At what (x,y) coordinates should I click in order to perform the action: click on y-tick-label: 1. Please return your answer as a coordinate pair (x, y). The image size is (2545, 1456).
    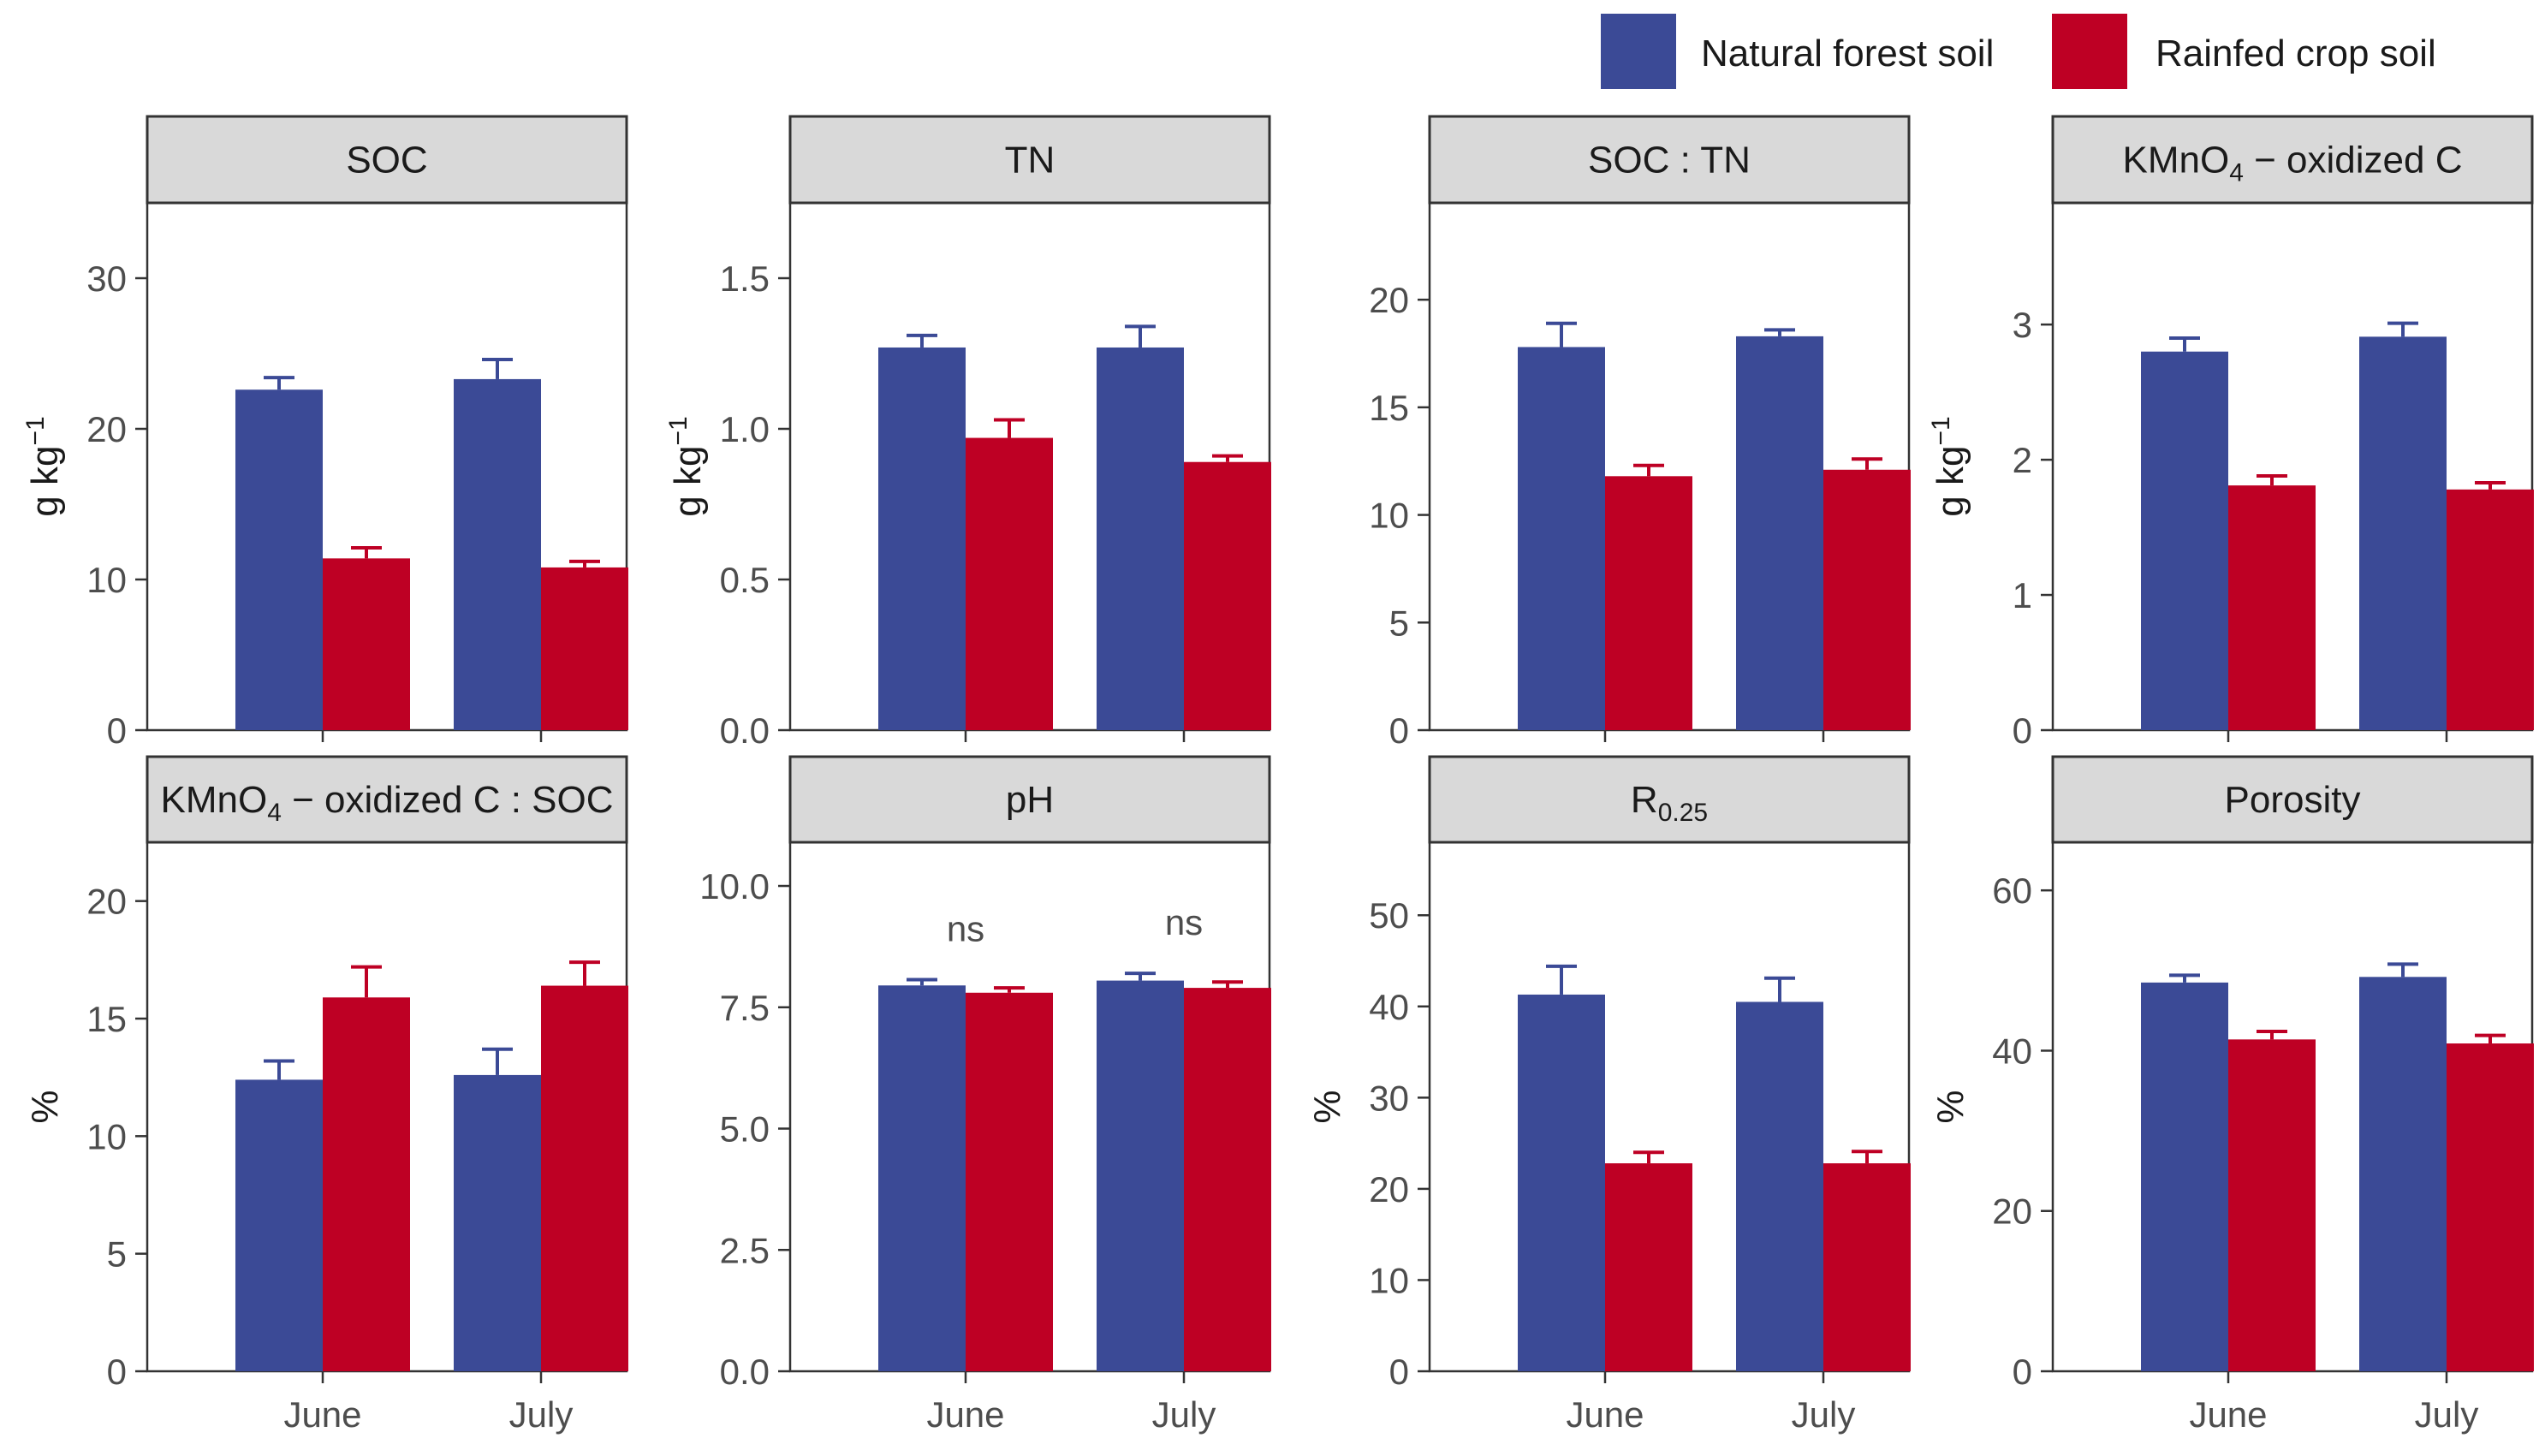
    Looking at the image, I should click on (2022, 595).